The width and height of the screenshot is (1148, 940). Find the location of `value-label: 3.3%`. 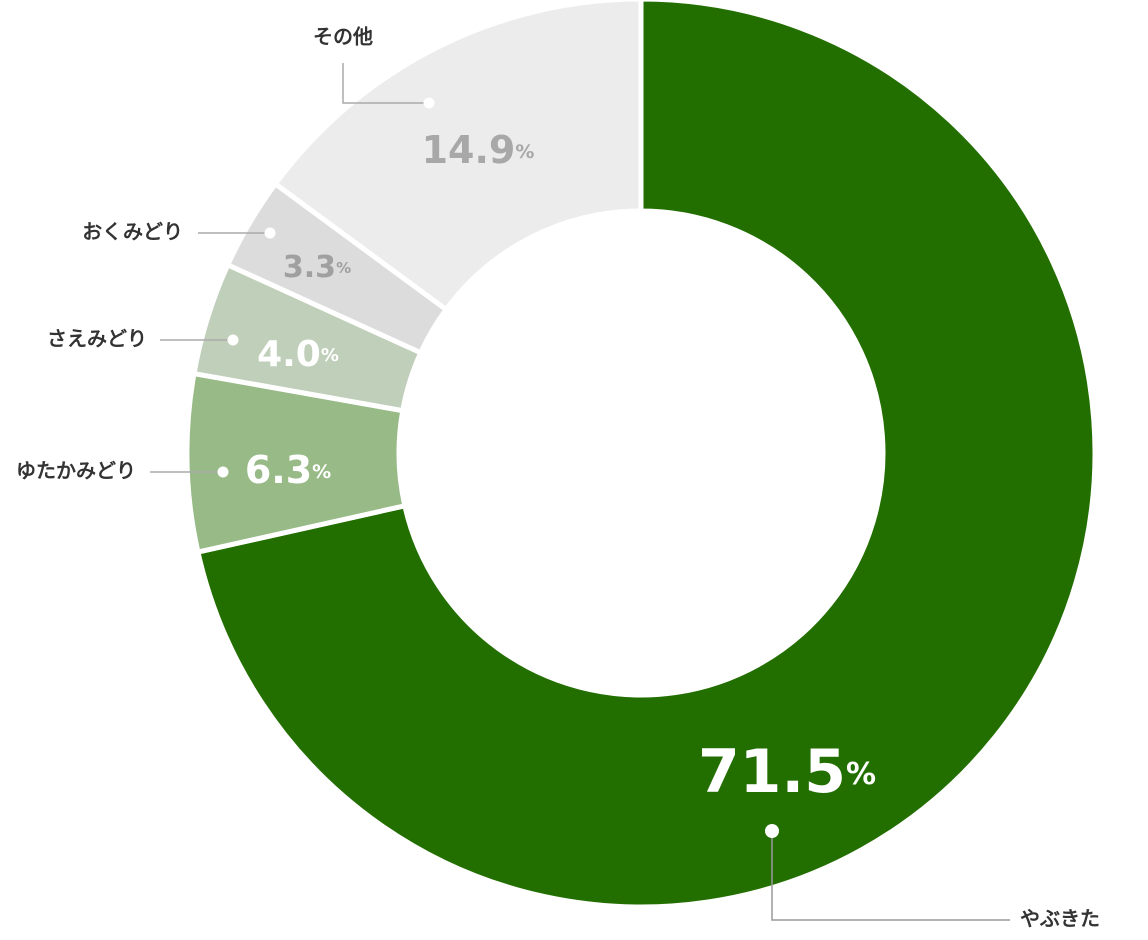

value-label: 3.3% is located at coordinates (317, 267).